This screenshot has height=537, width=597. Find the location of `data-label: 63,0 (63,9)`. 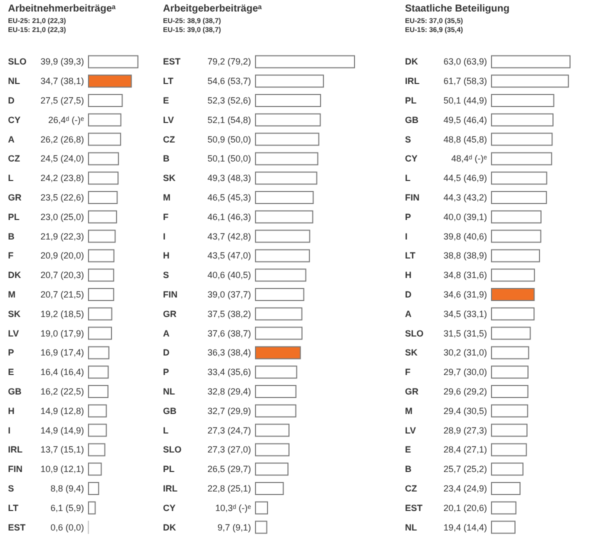

data-label: 63,0 (63,9) is located at coordinates (465, 61).